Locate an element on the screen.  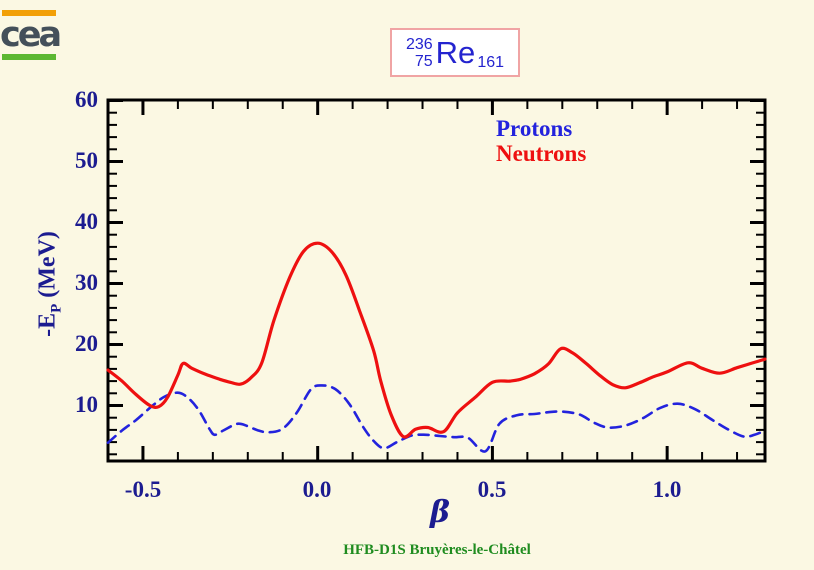
cea-logo: cea is located at coordinates (31, 35).